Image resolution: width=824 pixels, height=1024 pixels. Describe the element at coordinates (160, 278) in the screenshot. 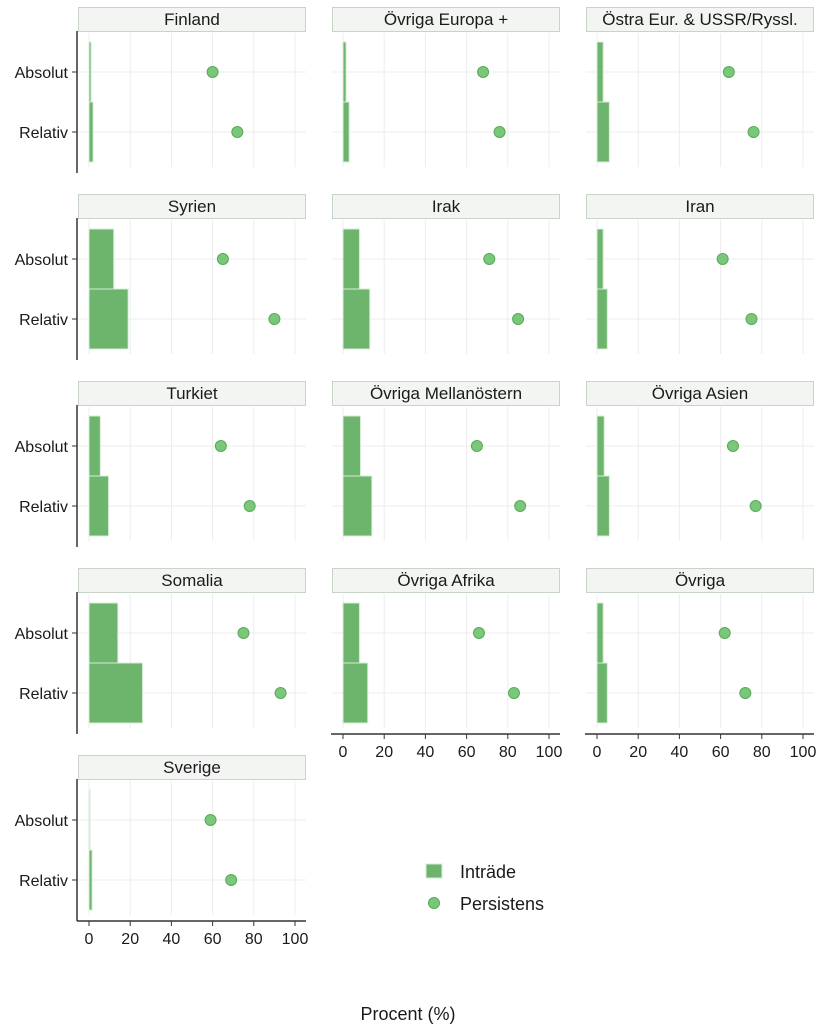

I see `panel-4: Syrien Absolut Relativ` at that location.